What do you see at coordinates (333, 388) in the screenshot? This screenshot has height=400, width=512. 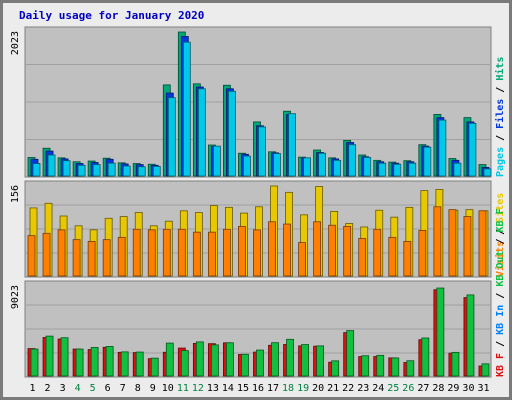 I see `day-label-21: 21` at bounding box center [333, 388].